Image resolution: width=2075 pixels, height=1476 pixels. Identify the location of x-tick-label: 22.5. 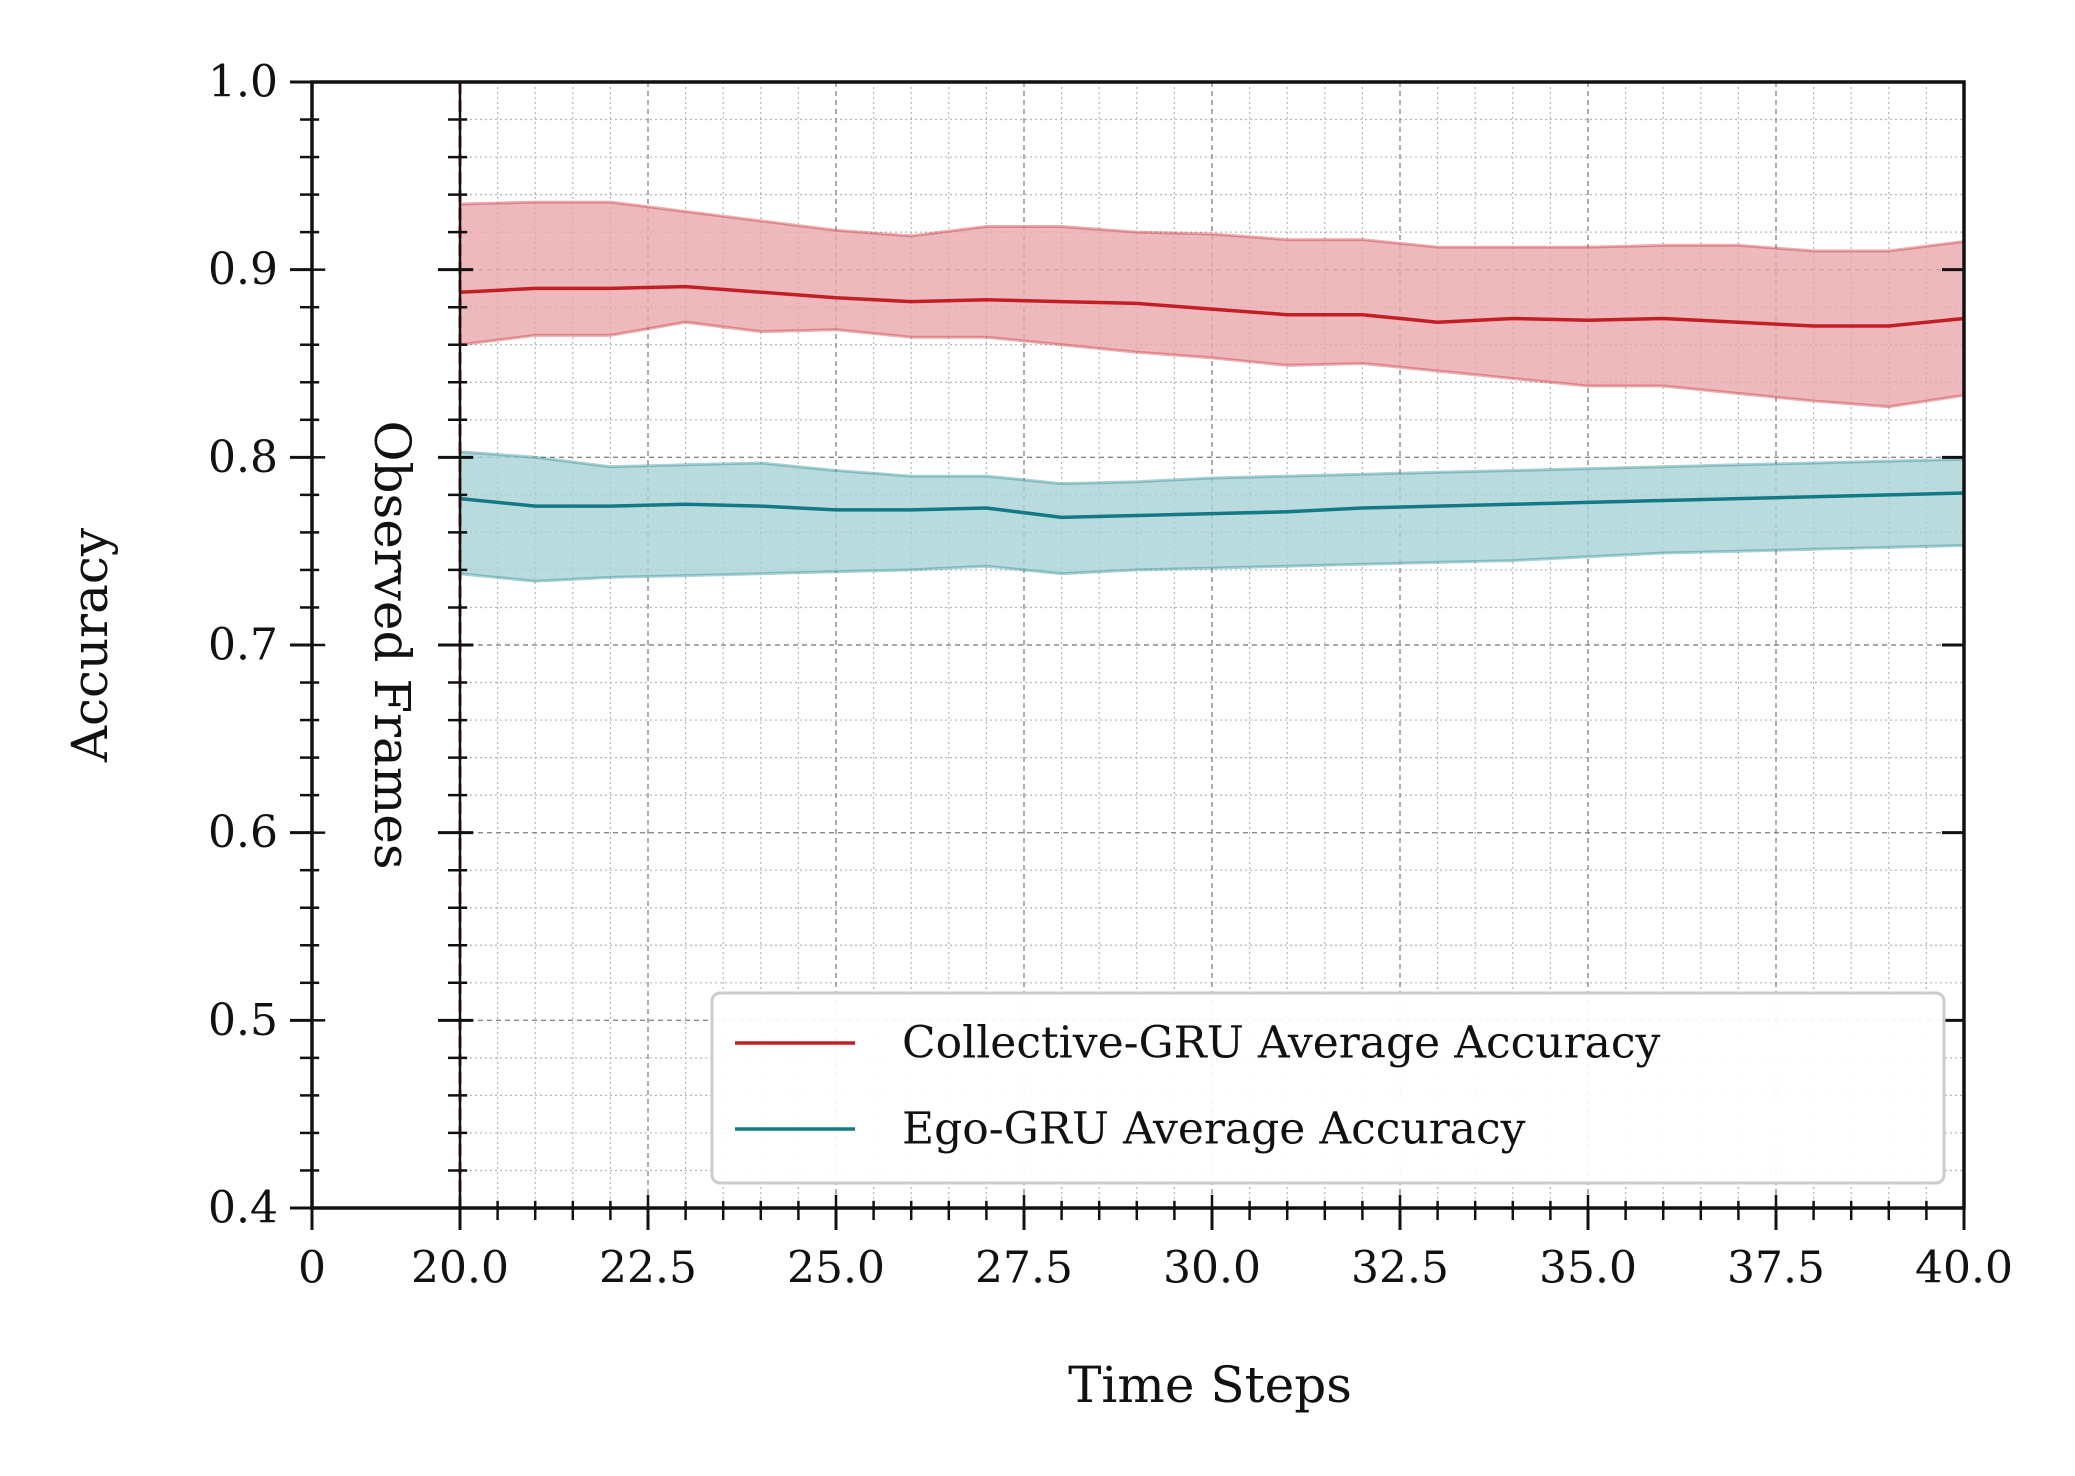
(648, 1268).